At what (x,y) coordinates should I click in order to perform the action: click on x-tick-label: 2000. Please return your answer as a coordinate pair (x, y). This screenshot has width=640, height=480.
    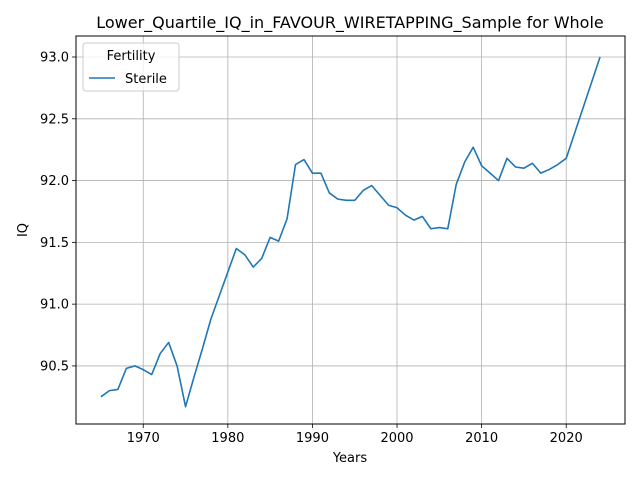
    Looking at the image, I should click on (396, 438).